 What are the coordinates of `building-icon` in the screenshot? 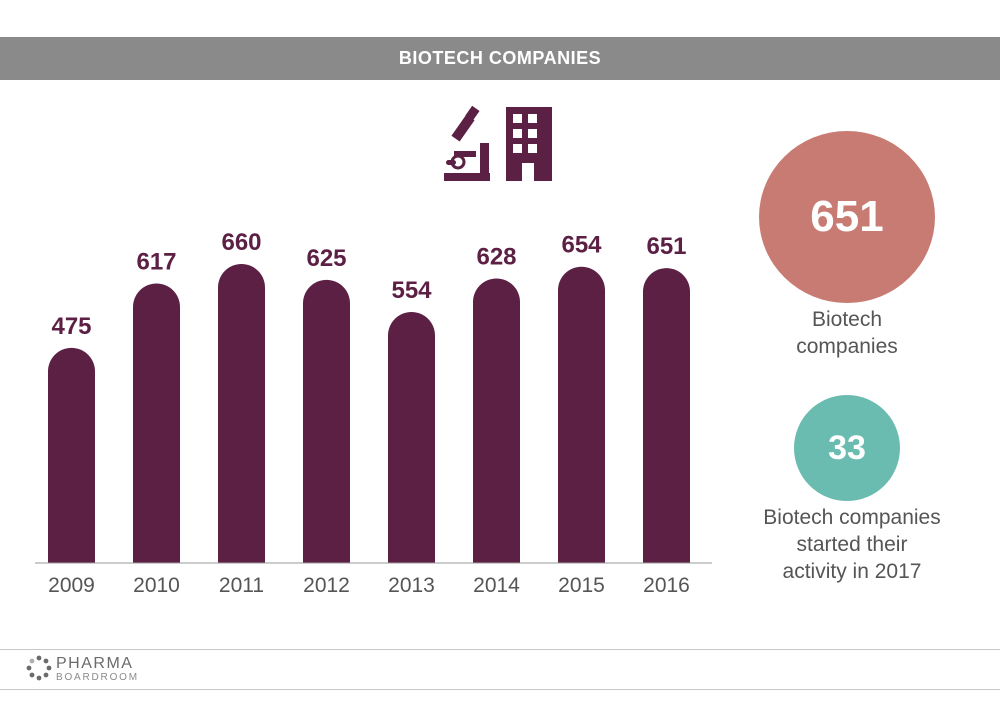 It's located at (529, 144).